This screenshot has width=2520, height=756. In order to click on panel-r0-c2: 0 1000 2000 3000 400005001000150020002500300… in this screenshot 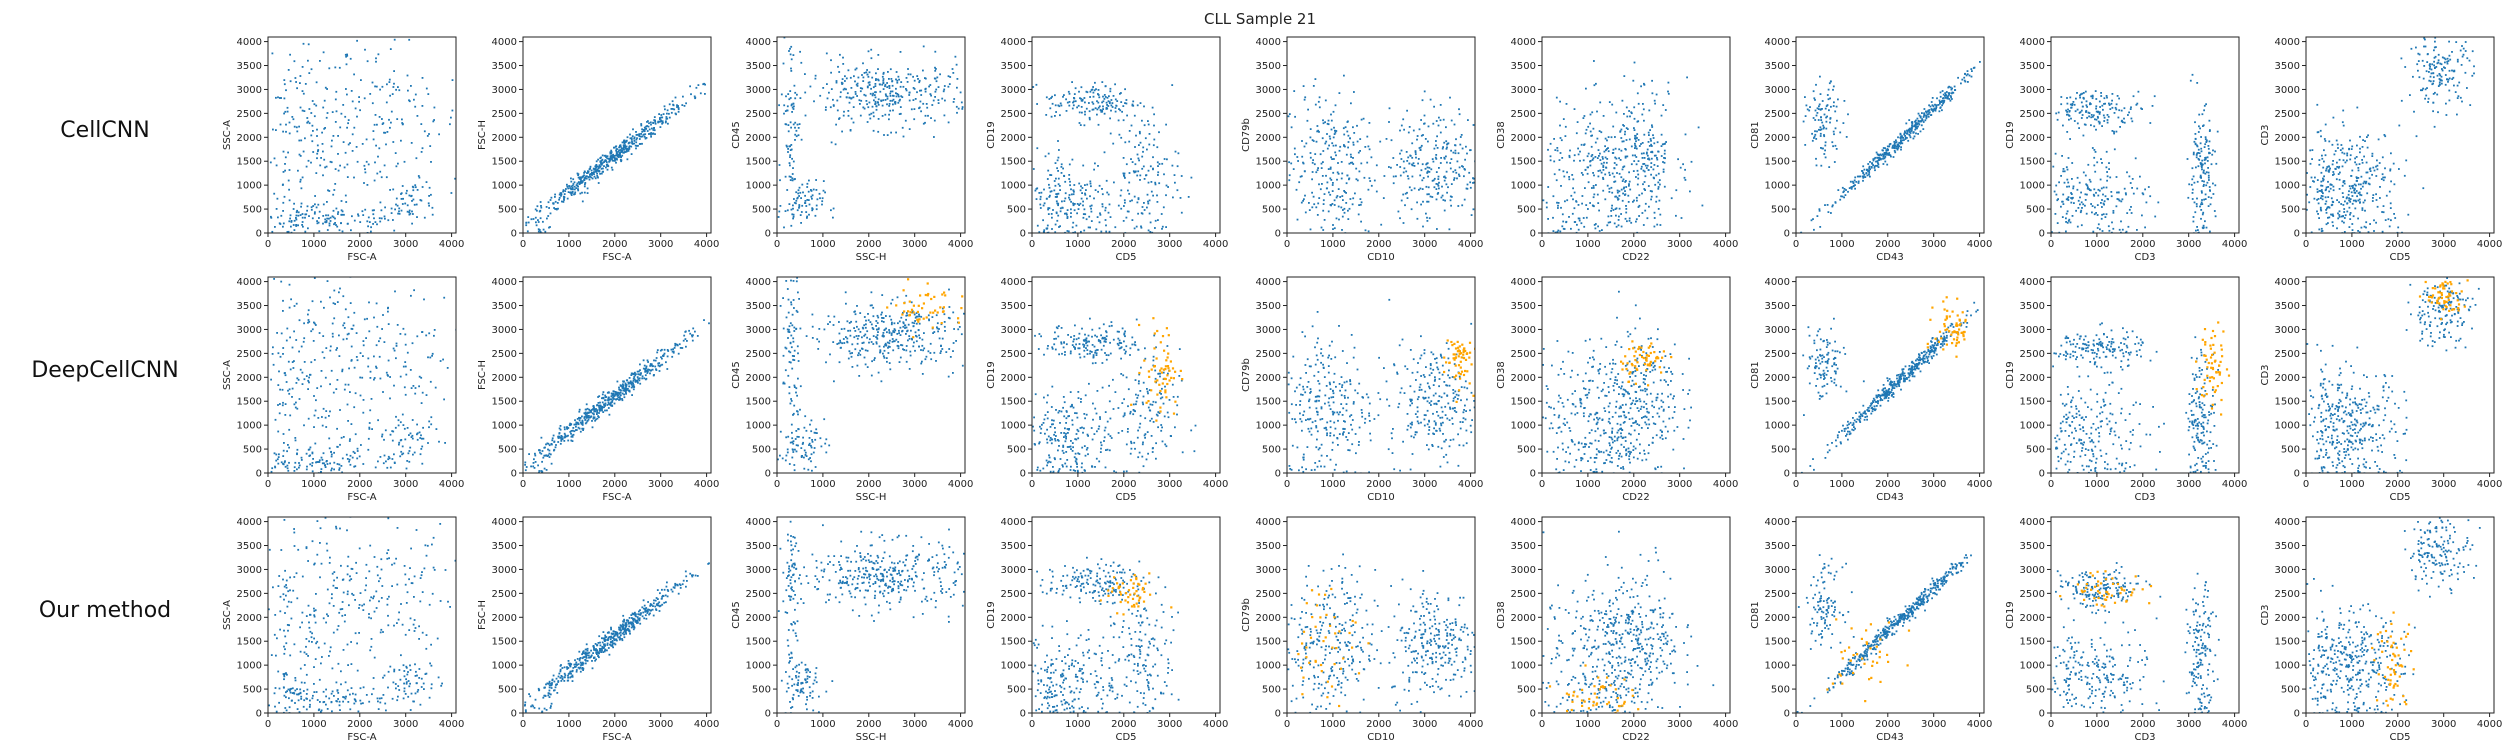, I will do `click(852, 149)`.